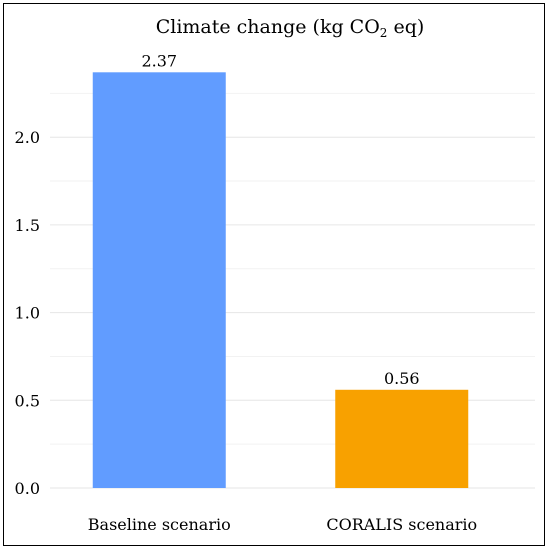  Describe the element at coordinates (402, 378) in the screenshot. I see `value-label: 0.56` at that location.